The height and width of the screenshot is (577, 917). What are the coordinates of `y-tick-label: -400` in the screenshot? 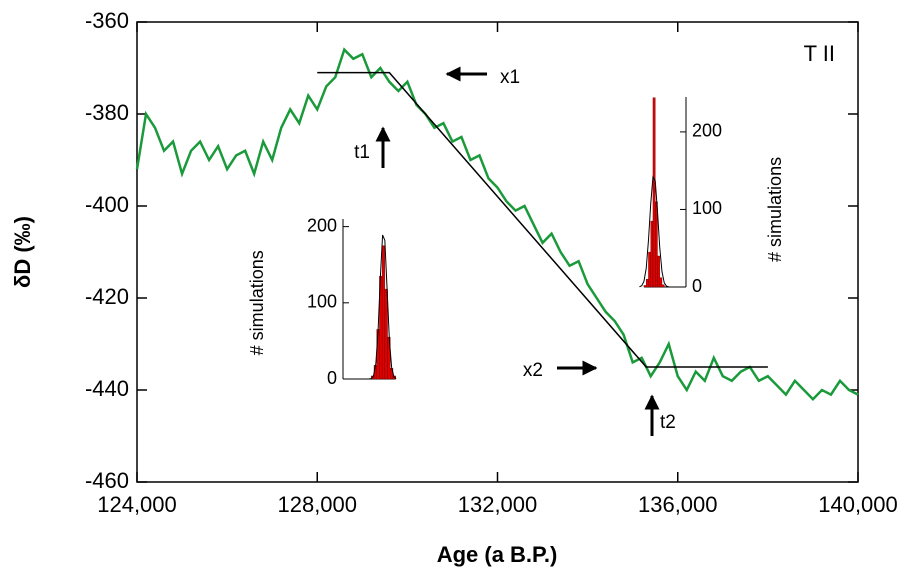 It's located at (107, 204).